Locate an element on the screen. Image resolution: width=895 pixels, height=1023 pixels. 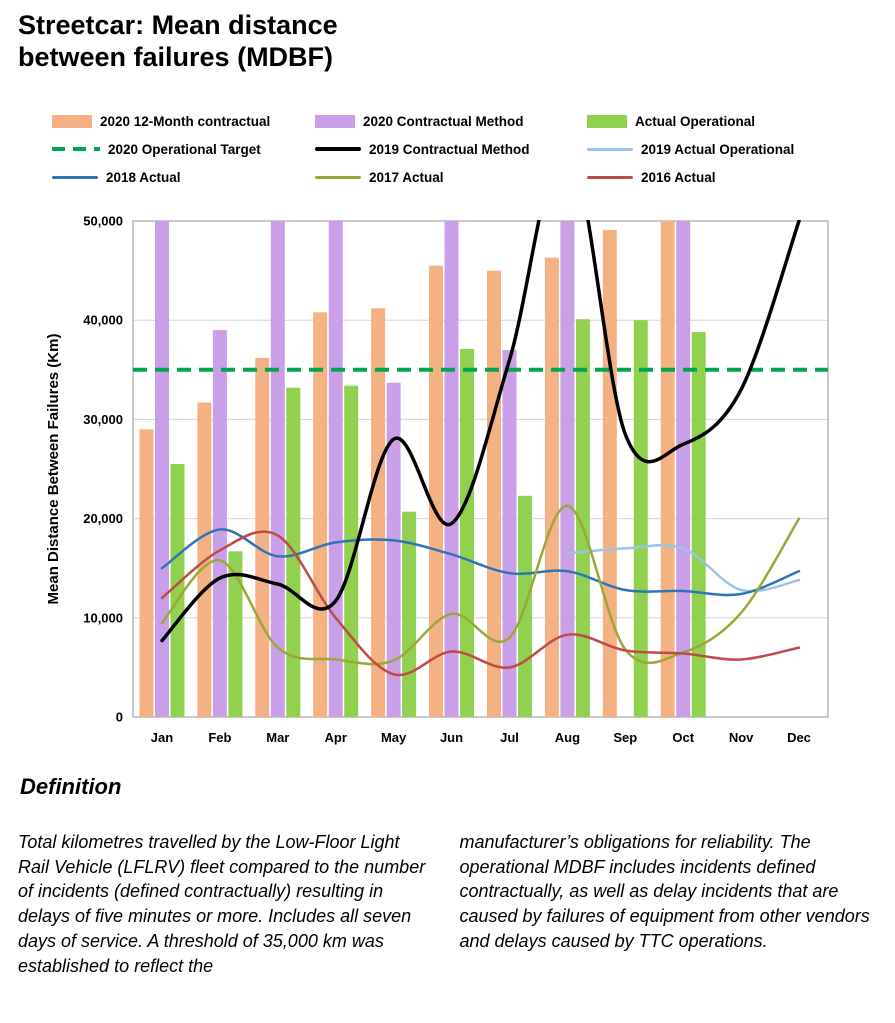
y-tick-label: 20,000 is located at coordinates (103, 518).